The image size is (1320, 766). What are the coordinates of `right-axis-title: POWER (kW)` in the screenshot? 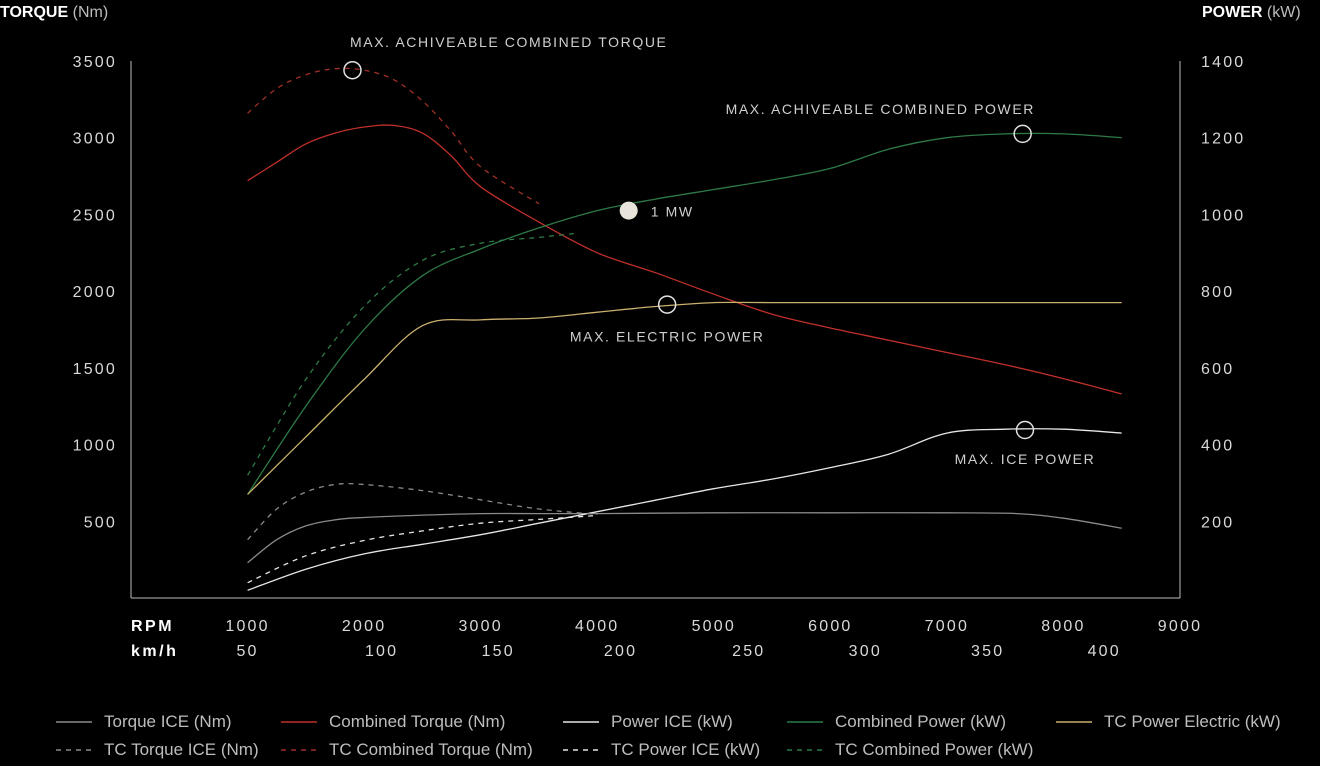 It's located at (1251, 13).